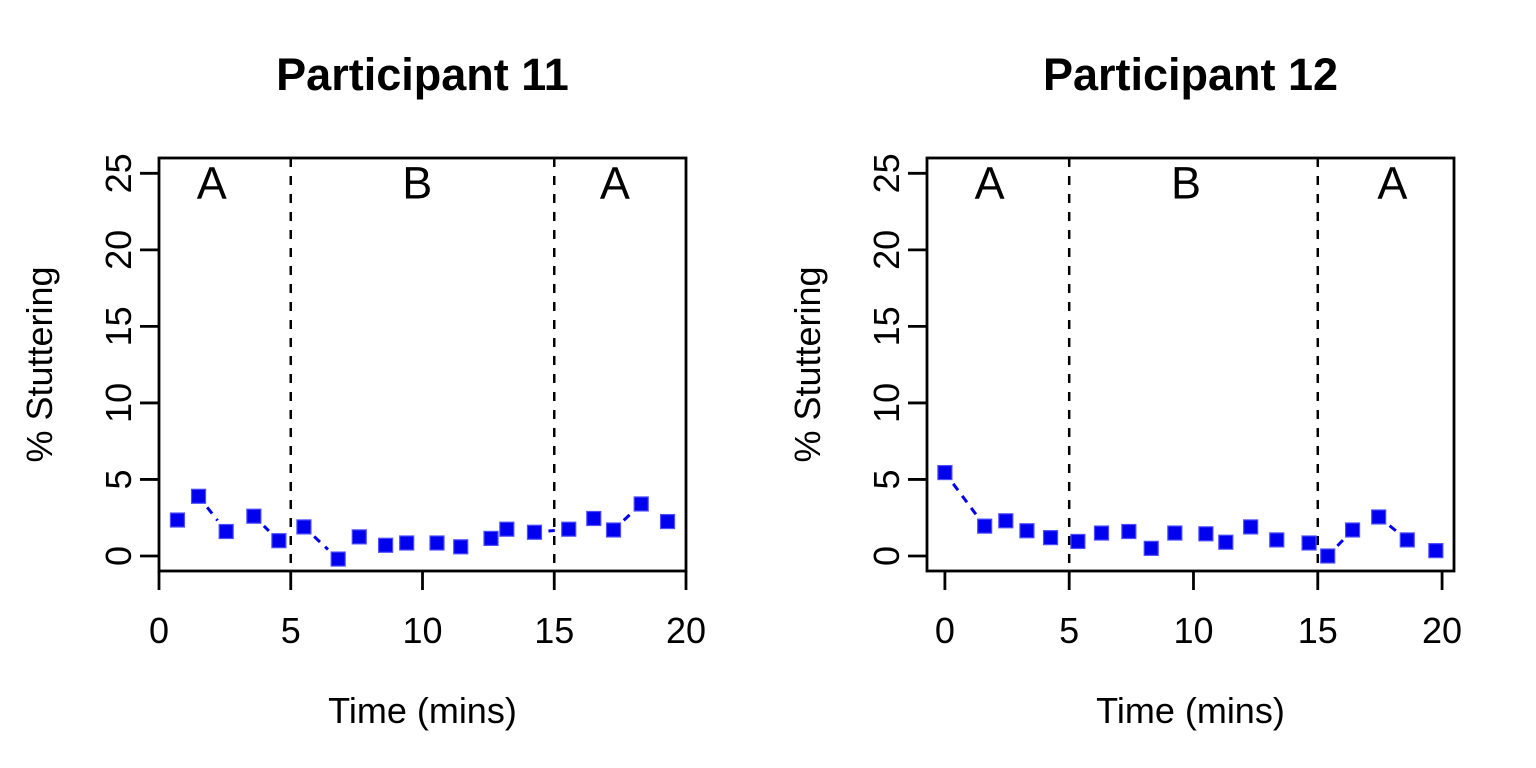 The height and width of the screenshot is (768, 1536). Describe the element at coordinates (1190, 74) in the screenshot. I see `chart-title: Participant 12` at that location.